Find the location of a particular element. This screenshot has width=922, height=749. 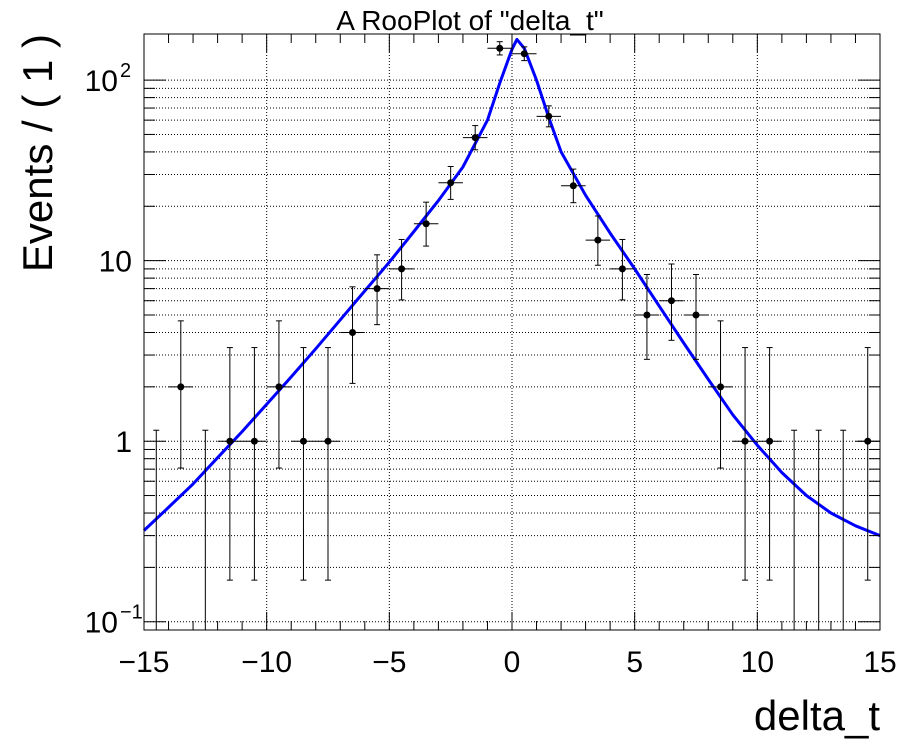

x-tick-label: 15 is located at coordinates (879, 662).